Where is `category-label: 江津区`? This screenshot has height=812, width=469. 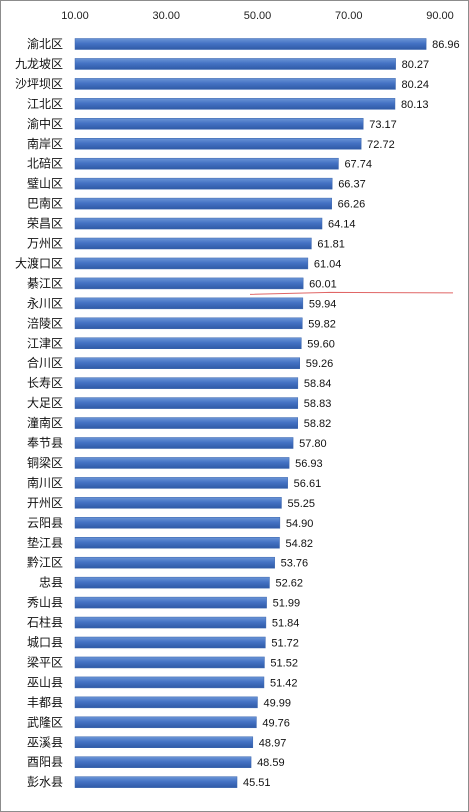 category-label: 江津区 is located at coordinates (45, 343).